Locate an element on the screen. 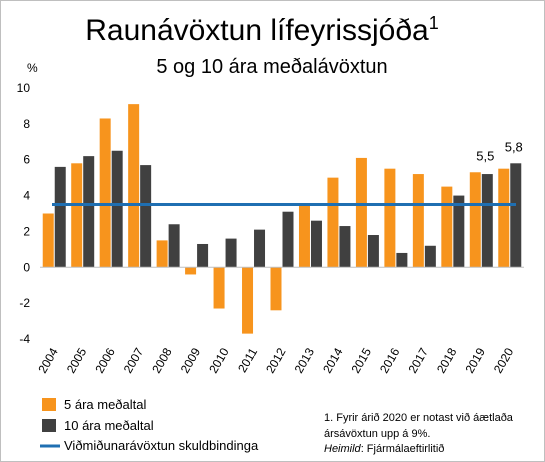  legend-label-5yr: 5 ára meðaltal is located at coordinates (105, 404).